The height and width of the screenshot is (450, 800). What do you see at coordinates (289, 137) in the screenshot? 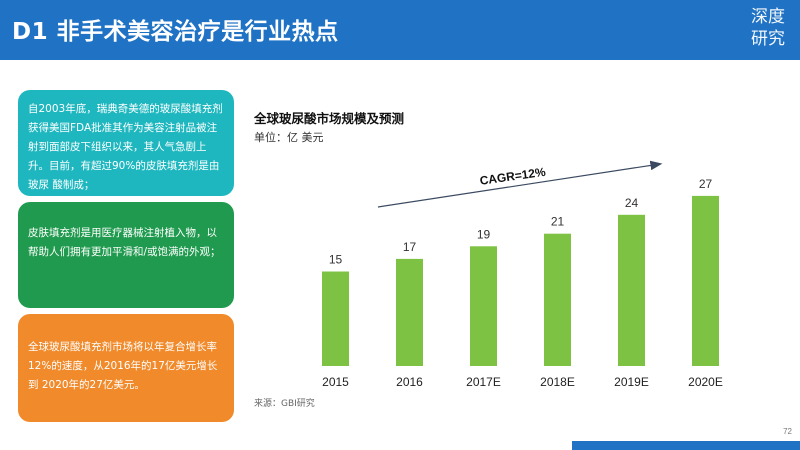
I see `chart-unit: 单位：亿 美元` at bounding box center [289, 137].